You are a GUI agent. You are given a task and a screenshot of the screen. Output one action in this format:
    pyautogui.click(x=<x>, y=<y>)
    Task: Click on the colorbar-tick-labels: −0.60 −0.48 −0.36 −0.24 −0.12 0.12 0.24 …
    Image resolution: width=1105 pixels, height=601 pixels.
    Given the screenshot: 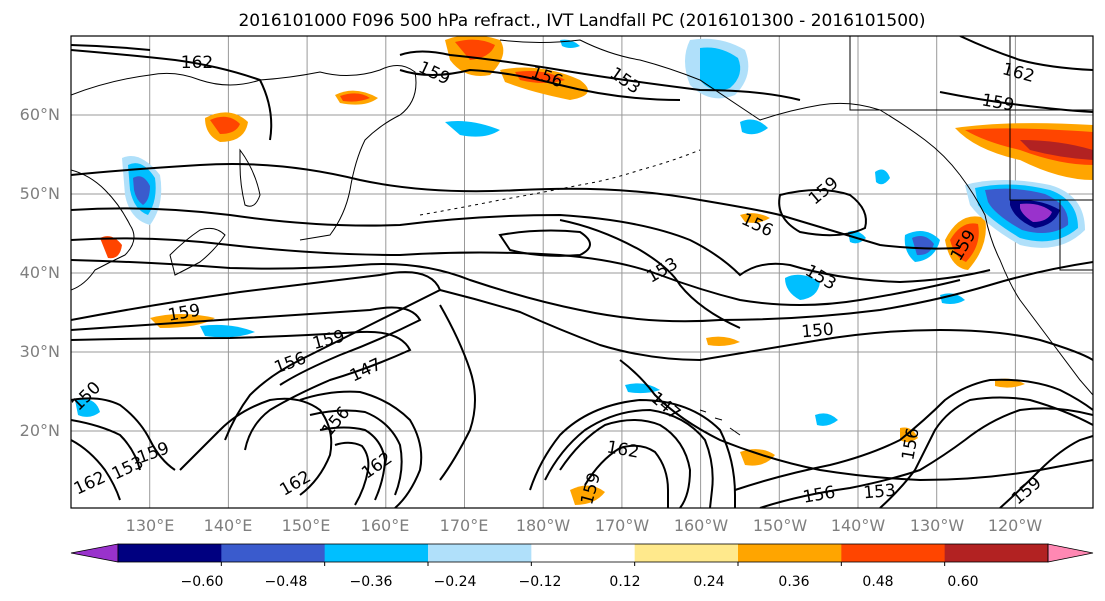 What is the action you would take?
    pyautogui.click(x=580, y=582)
    